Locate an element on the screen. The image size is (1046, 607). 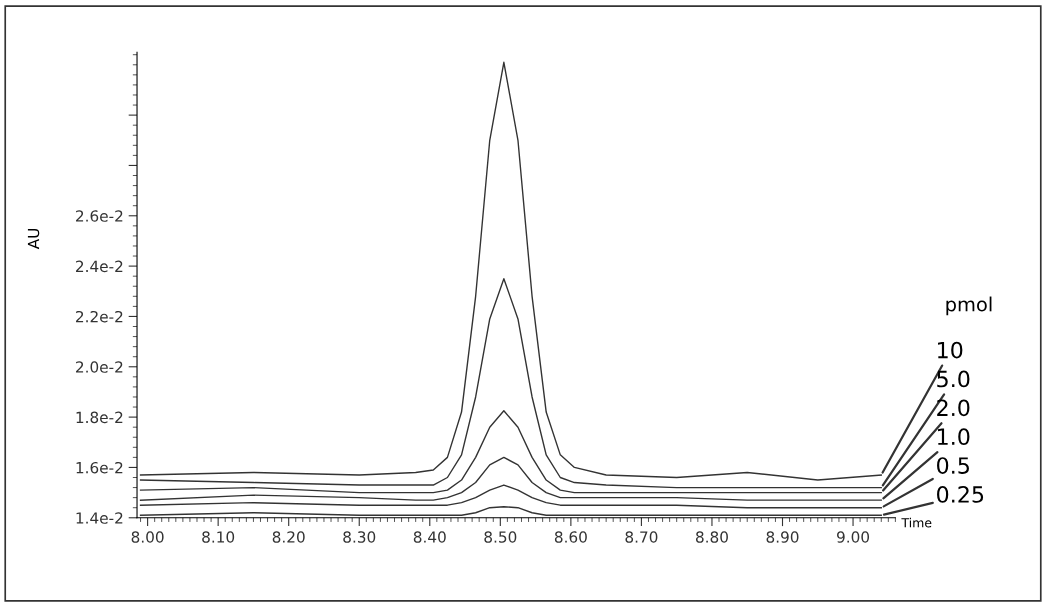
x-tick-label: 8.90 is located at coordinates (782, 537).